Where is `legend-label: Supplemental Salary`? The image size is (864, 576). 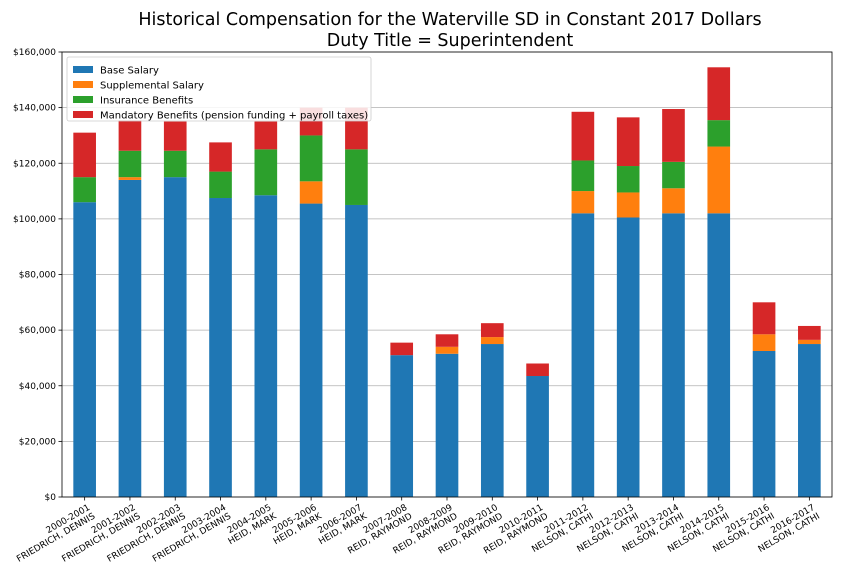 legend-label: Supplemental Salary is located at coordinates (152, 86).